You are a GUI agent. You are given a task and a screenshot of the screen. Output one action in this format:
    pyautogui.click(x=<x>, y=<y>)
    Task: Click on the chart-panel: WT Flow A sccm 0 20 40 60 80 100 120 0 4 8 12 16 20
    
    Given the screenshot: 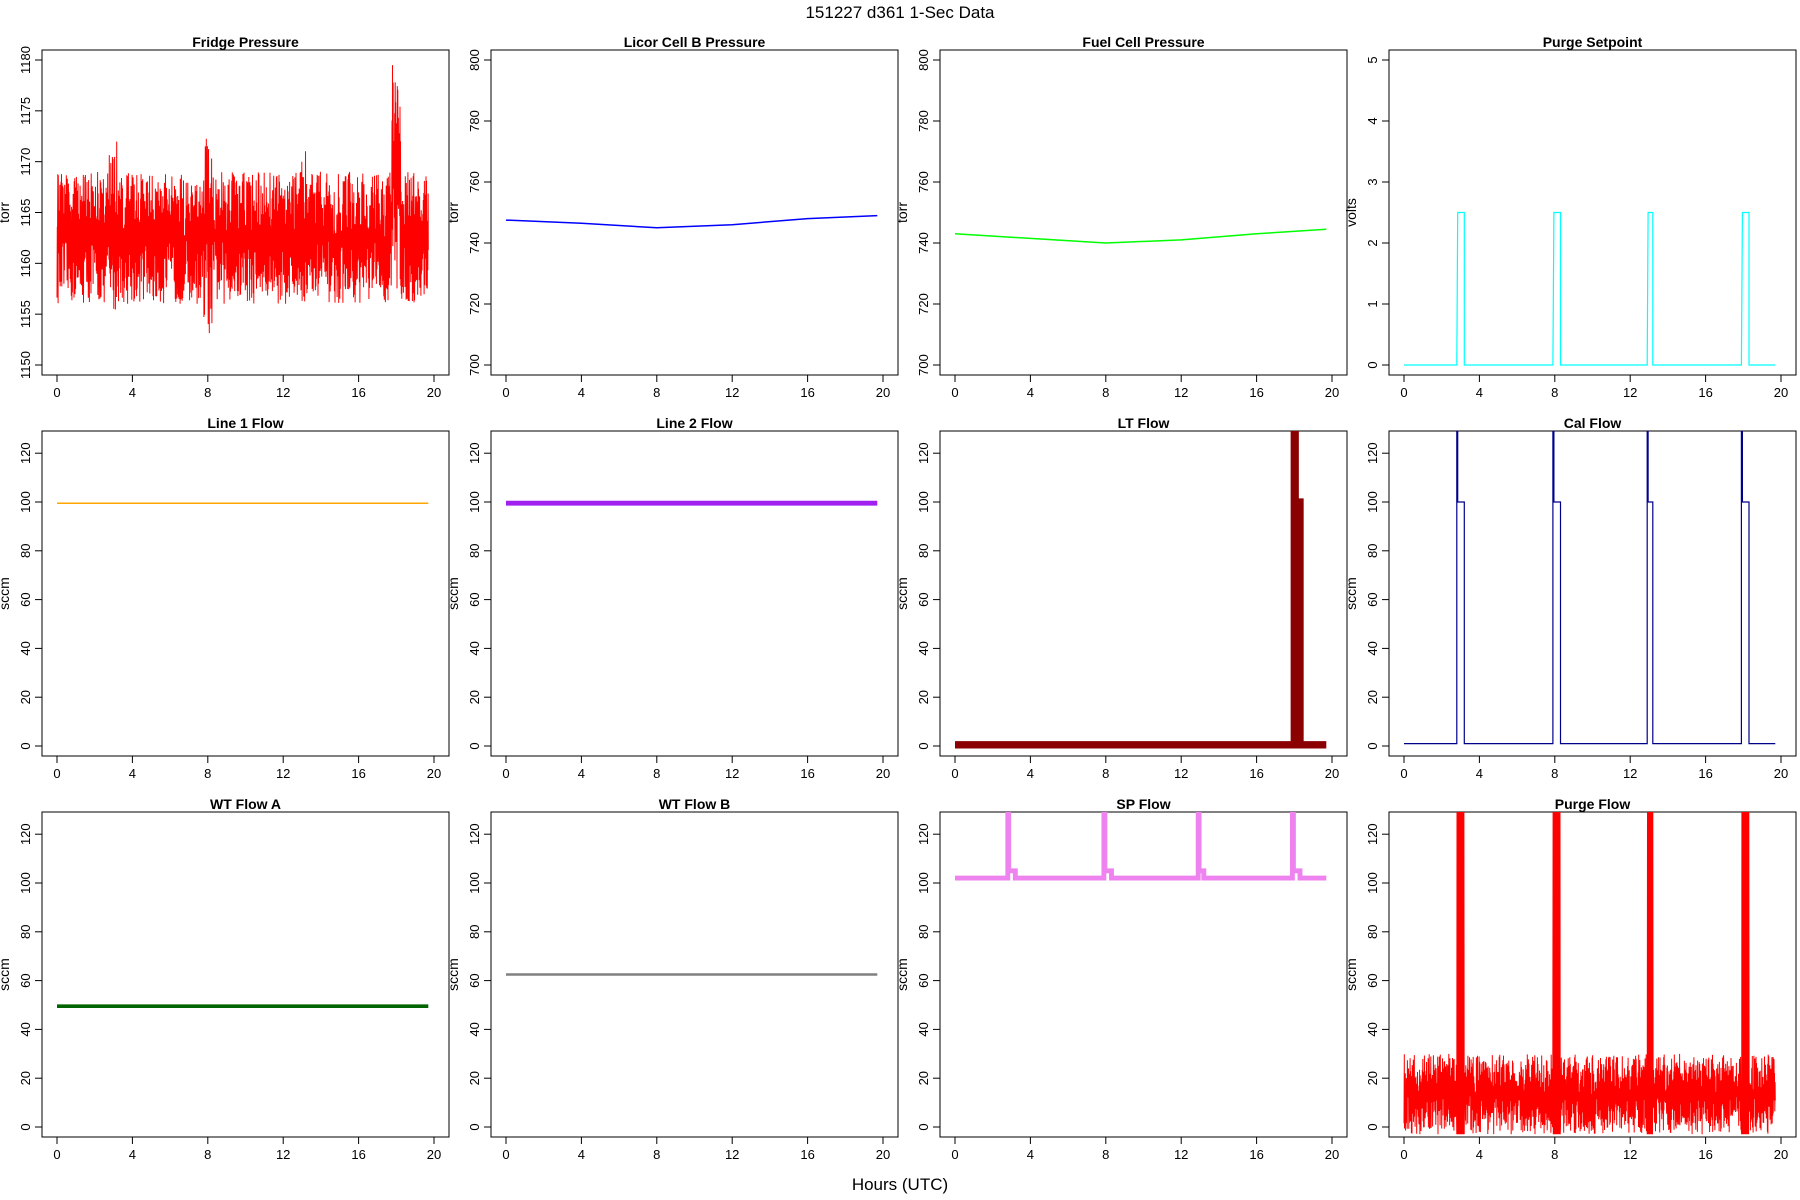 What is the action you would take?
    pyautogui.click(x=225, y=979)
    